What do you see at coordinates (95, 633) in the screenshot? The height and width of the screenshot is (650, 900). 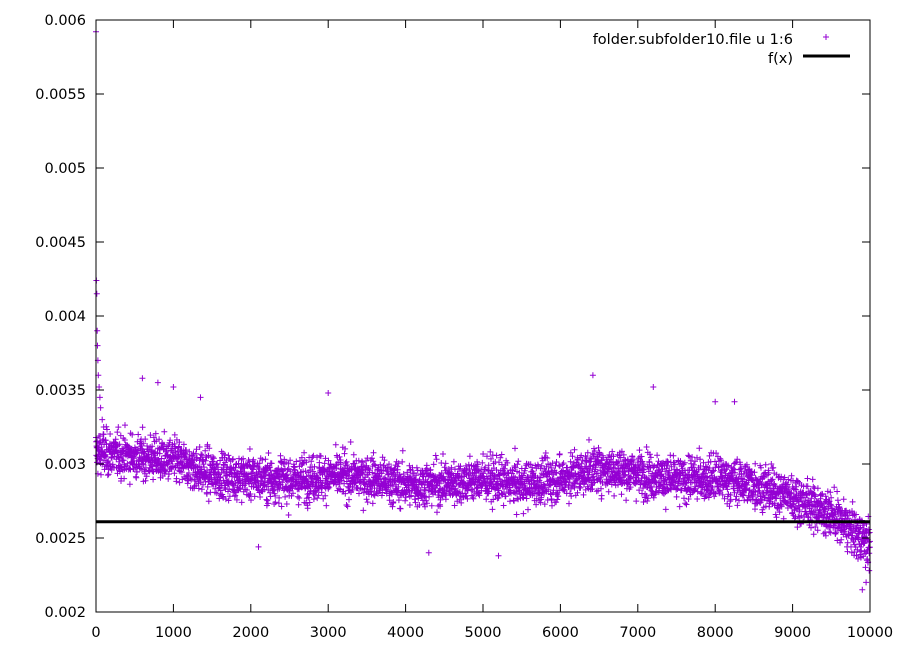 I see `x-tick-label: 0` at bounding box center [95, 633].